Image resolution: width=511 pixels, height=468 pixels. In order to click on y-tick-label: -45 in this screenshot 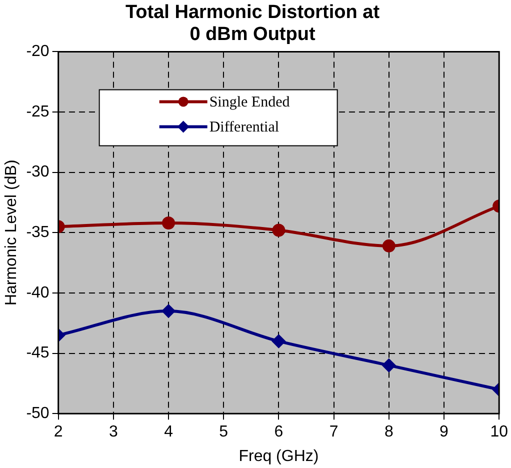, I will do `click(38, 353)`.